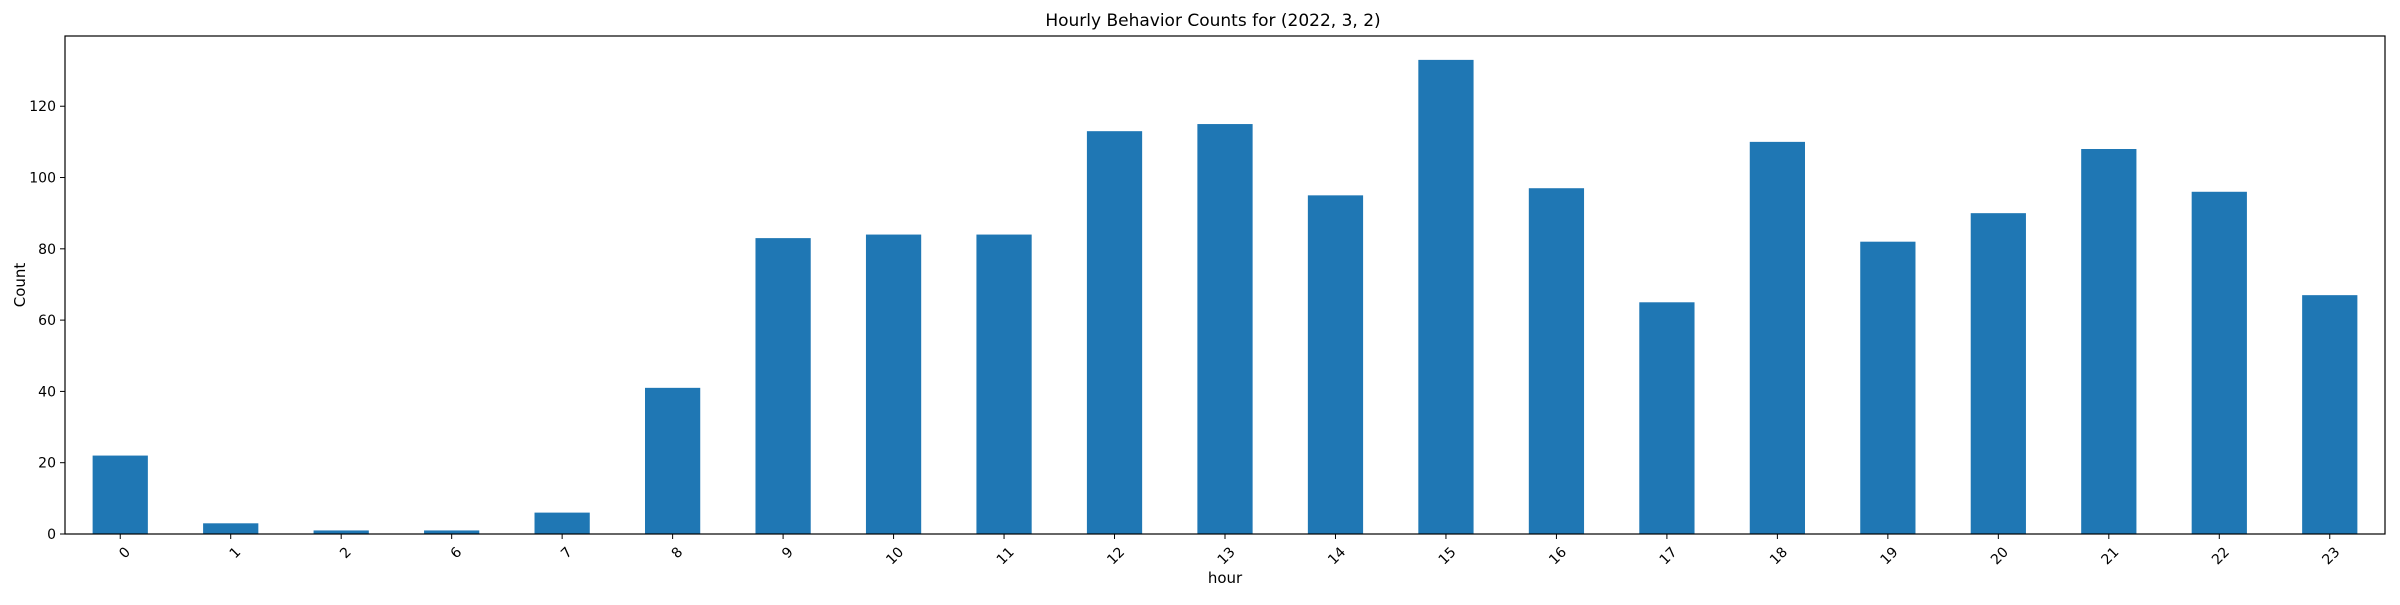 The width and height of the screenshot is (2400, 605). I want to click on y-axis: 0 20 40 60 80 100 120, so click(47, 321).